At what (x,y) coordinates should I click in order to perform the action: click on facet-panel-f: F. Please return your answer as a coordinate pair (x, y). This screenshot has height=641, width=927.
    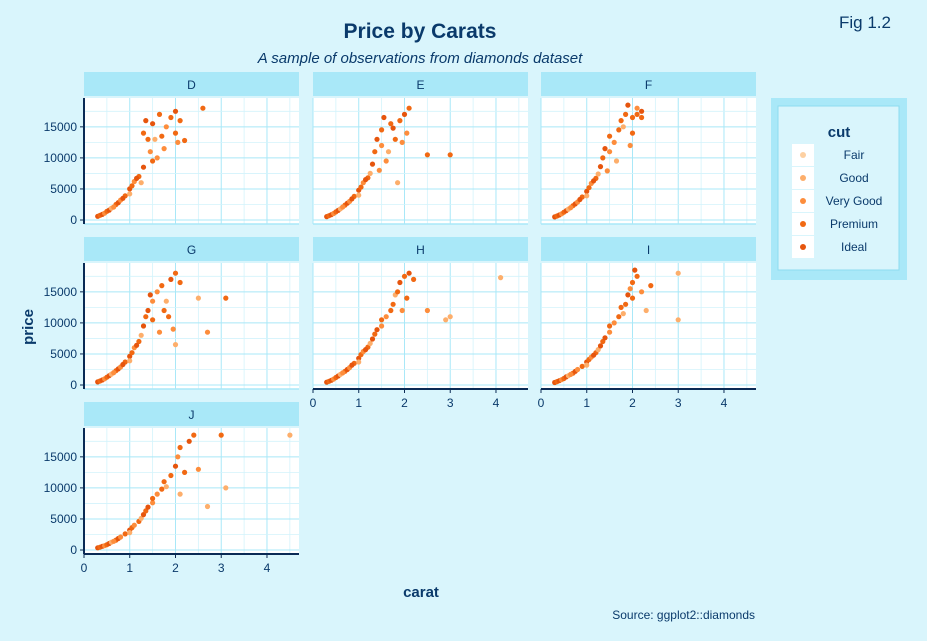
    Looking at the image, I should click on (648, 148).